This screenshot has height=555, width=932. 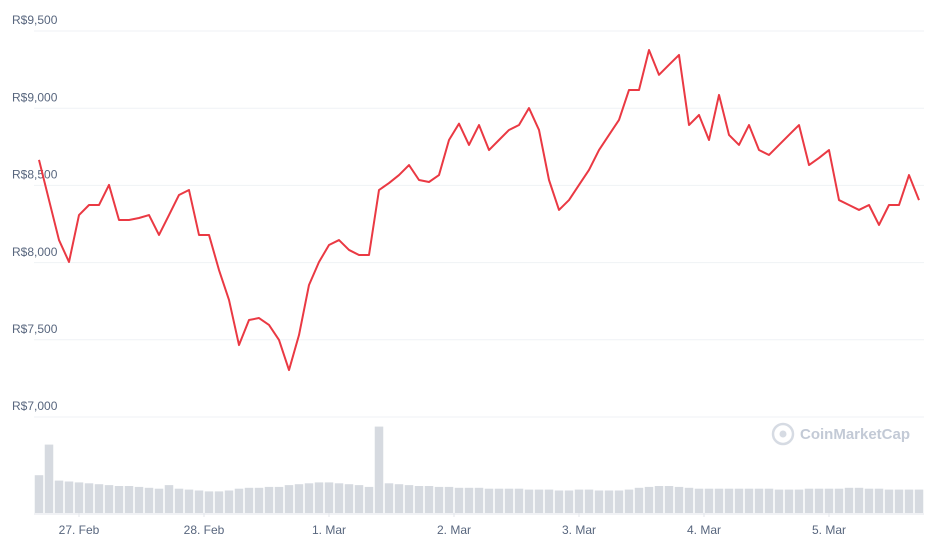 I want to click on x-tick-label: 27. Feb, so click(x=79, y=530).